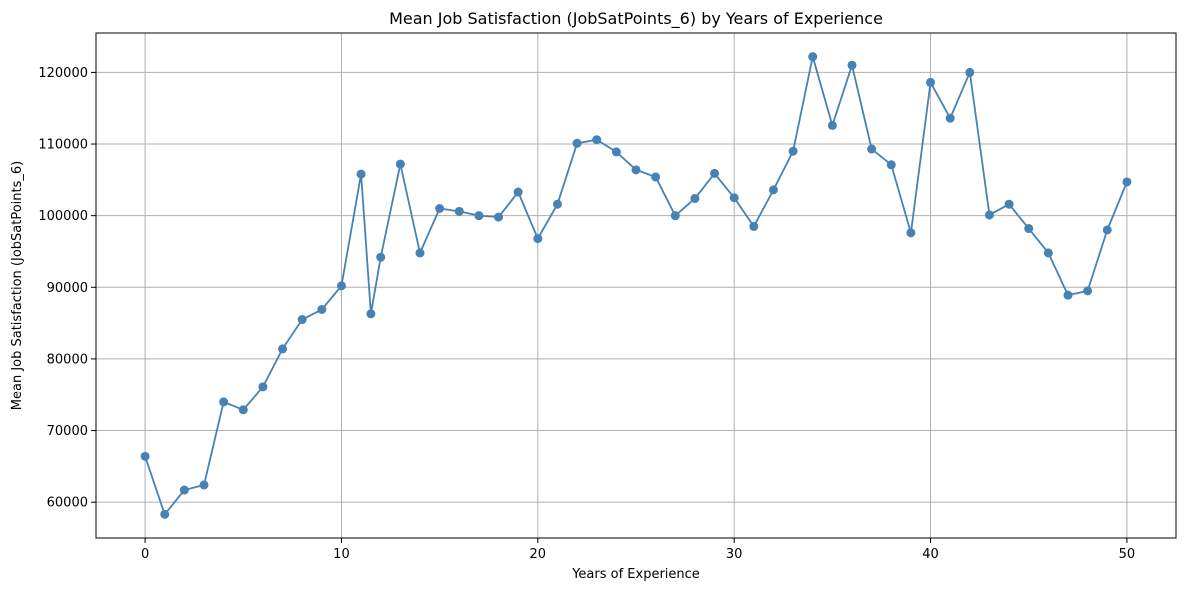 This screenshot has height=590, width=1189. Describe the element at coordinates (67, 431) in the screenshot. I see `y-tick-label: 70000` at that location.